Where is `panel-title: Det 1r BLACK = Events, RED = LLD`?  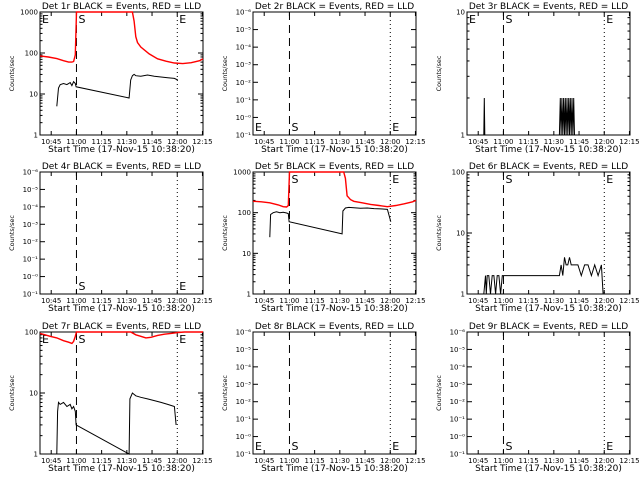
panel-title: Det 1r BLACK = Events, RED = LLD is located at coordinates (121, 7).